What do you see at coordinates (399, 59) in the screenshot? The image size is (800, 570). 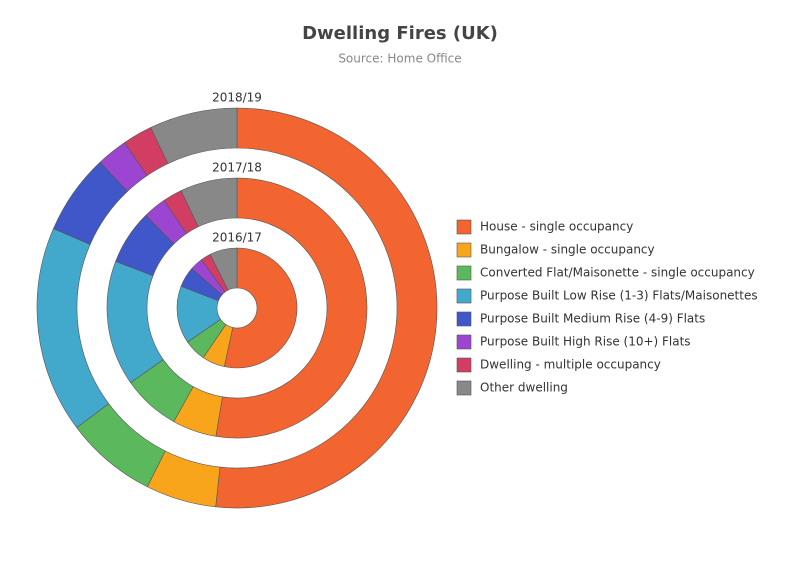 I see `chart-subtitle: Source: Home Office` at bounding box center [399, 59].